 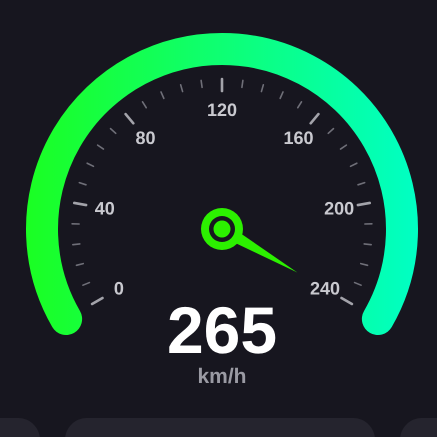 I want to click on text: 120, so click(x=222, y=110).